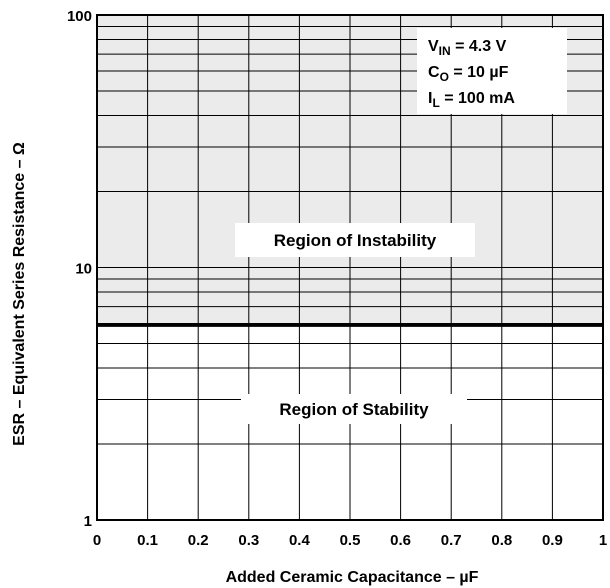 This screenshot has height=588, width=610. I want to click on condition-il: IL = 100 mA, so click(471, 100).